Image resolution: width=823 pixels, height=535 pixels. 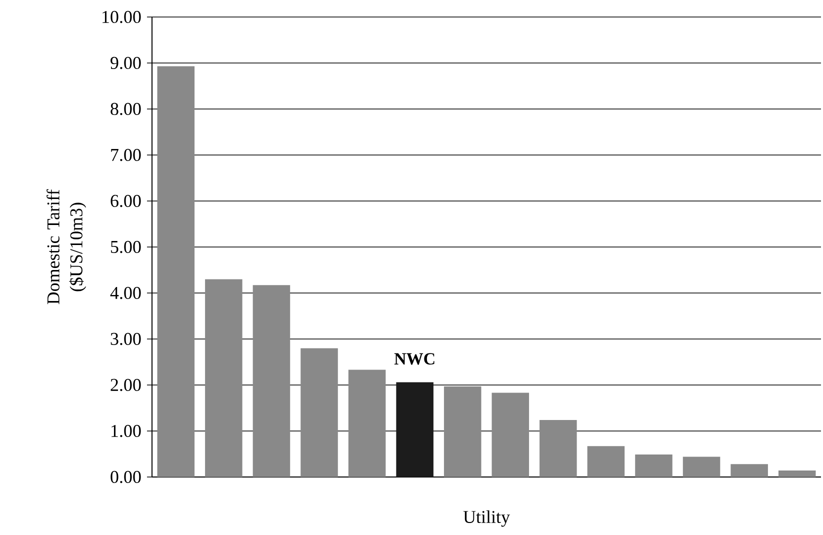 What do you see at coordinates (125, 109) in the screenshot?
I see `y-tick-label: 8.00` at bounding box center [125, 109].